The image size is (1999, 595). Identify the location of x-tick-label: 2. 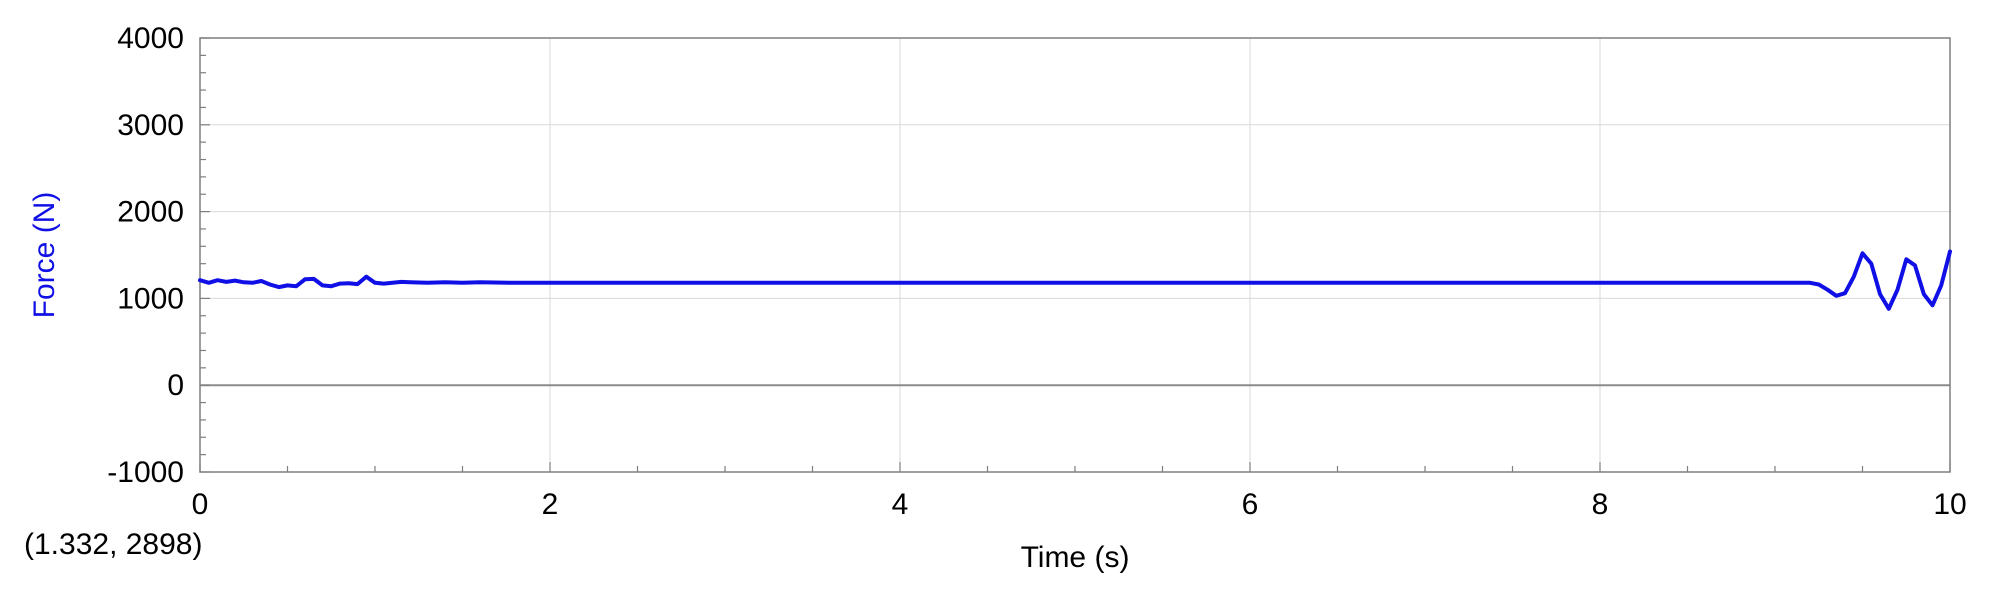
(550, 504).